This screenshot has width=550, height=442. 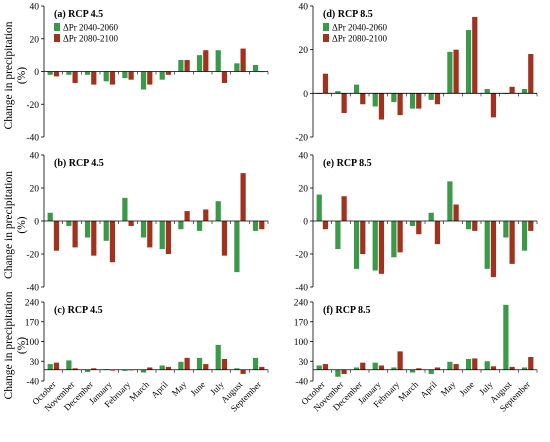 I want to click on y-tick-label: 240, so click(x=32, y=304).